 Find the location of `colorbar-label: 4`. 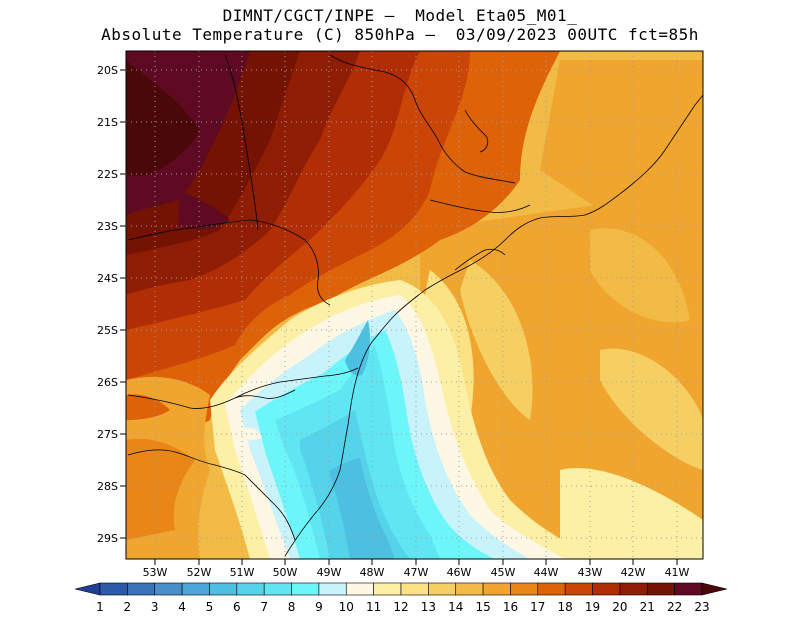

colorbar-label: 4 is located at coordinates (182, 607).